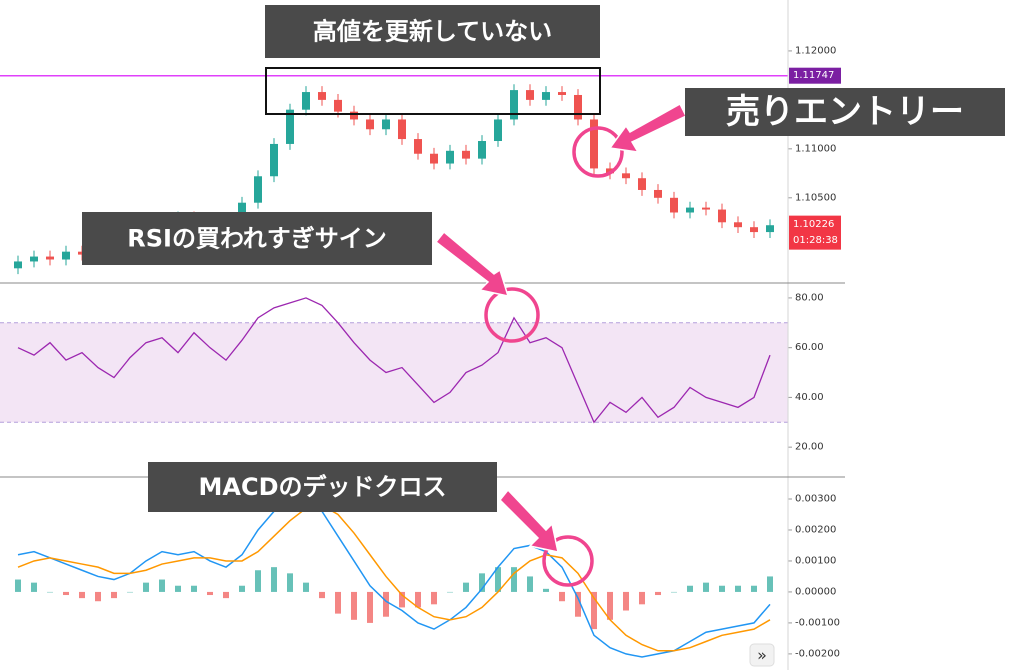 The height and width of the screenshot is (670, 1024). Describe the element at coordinates (815, 529) in the screenshot. I see `y-tick-label: 0.00200` at that location.